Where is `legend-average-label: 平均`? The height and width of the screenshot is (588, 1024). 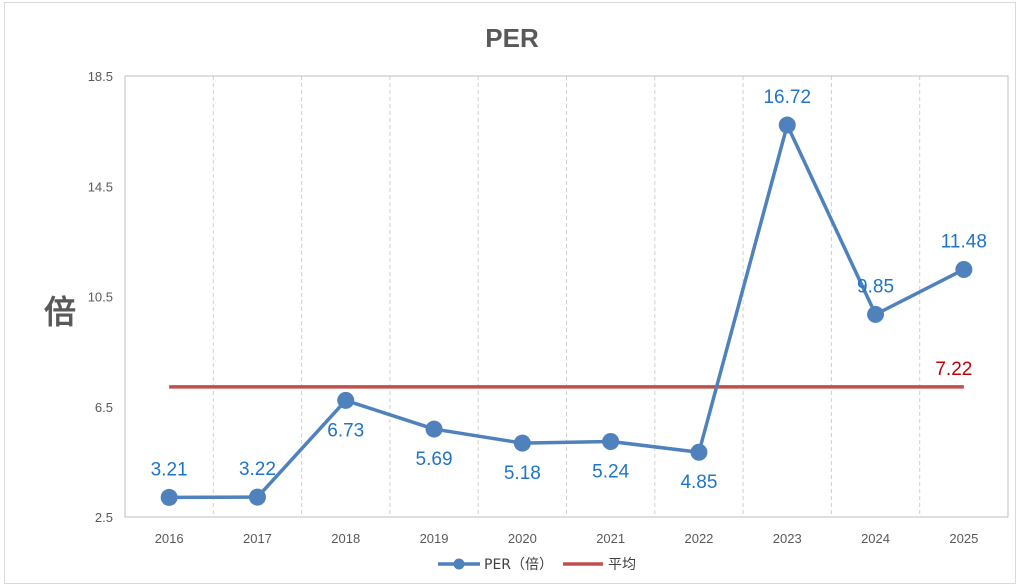
legend-average-label: 平均 is located at coordinates (622, 565).